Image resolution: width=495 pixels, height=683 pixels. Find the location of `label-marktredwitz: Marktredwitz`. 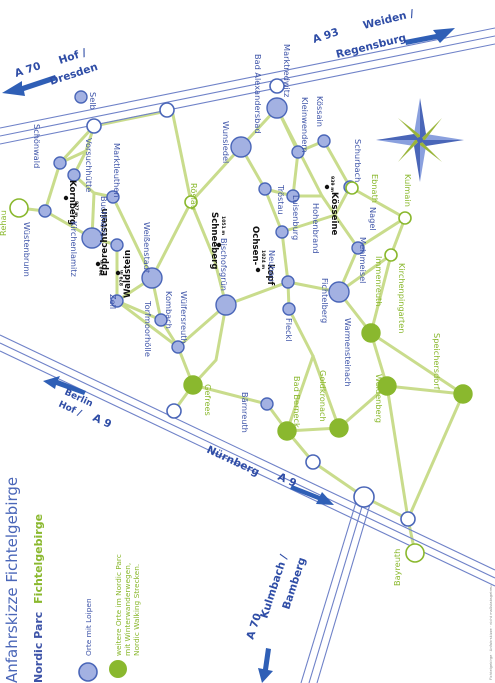

label-marktredwitz: Marktredwitz is located at coordinates (287, 70).